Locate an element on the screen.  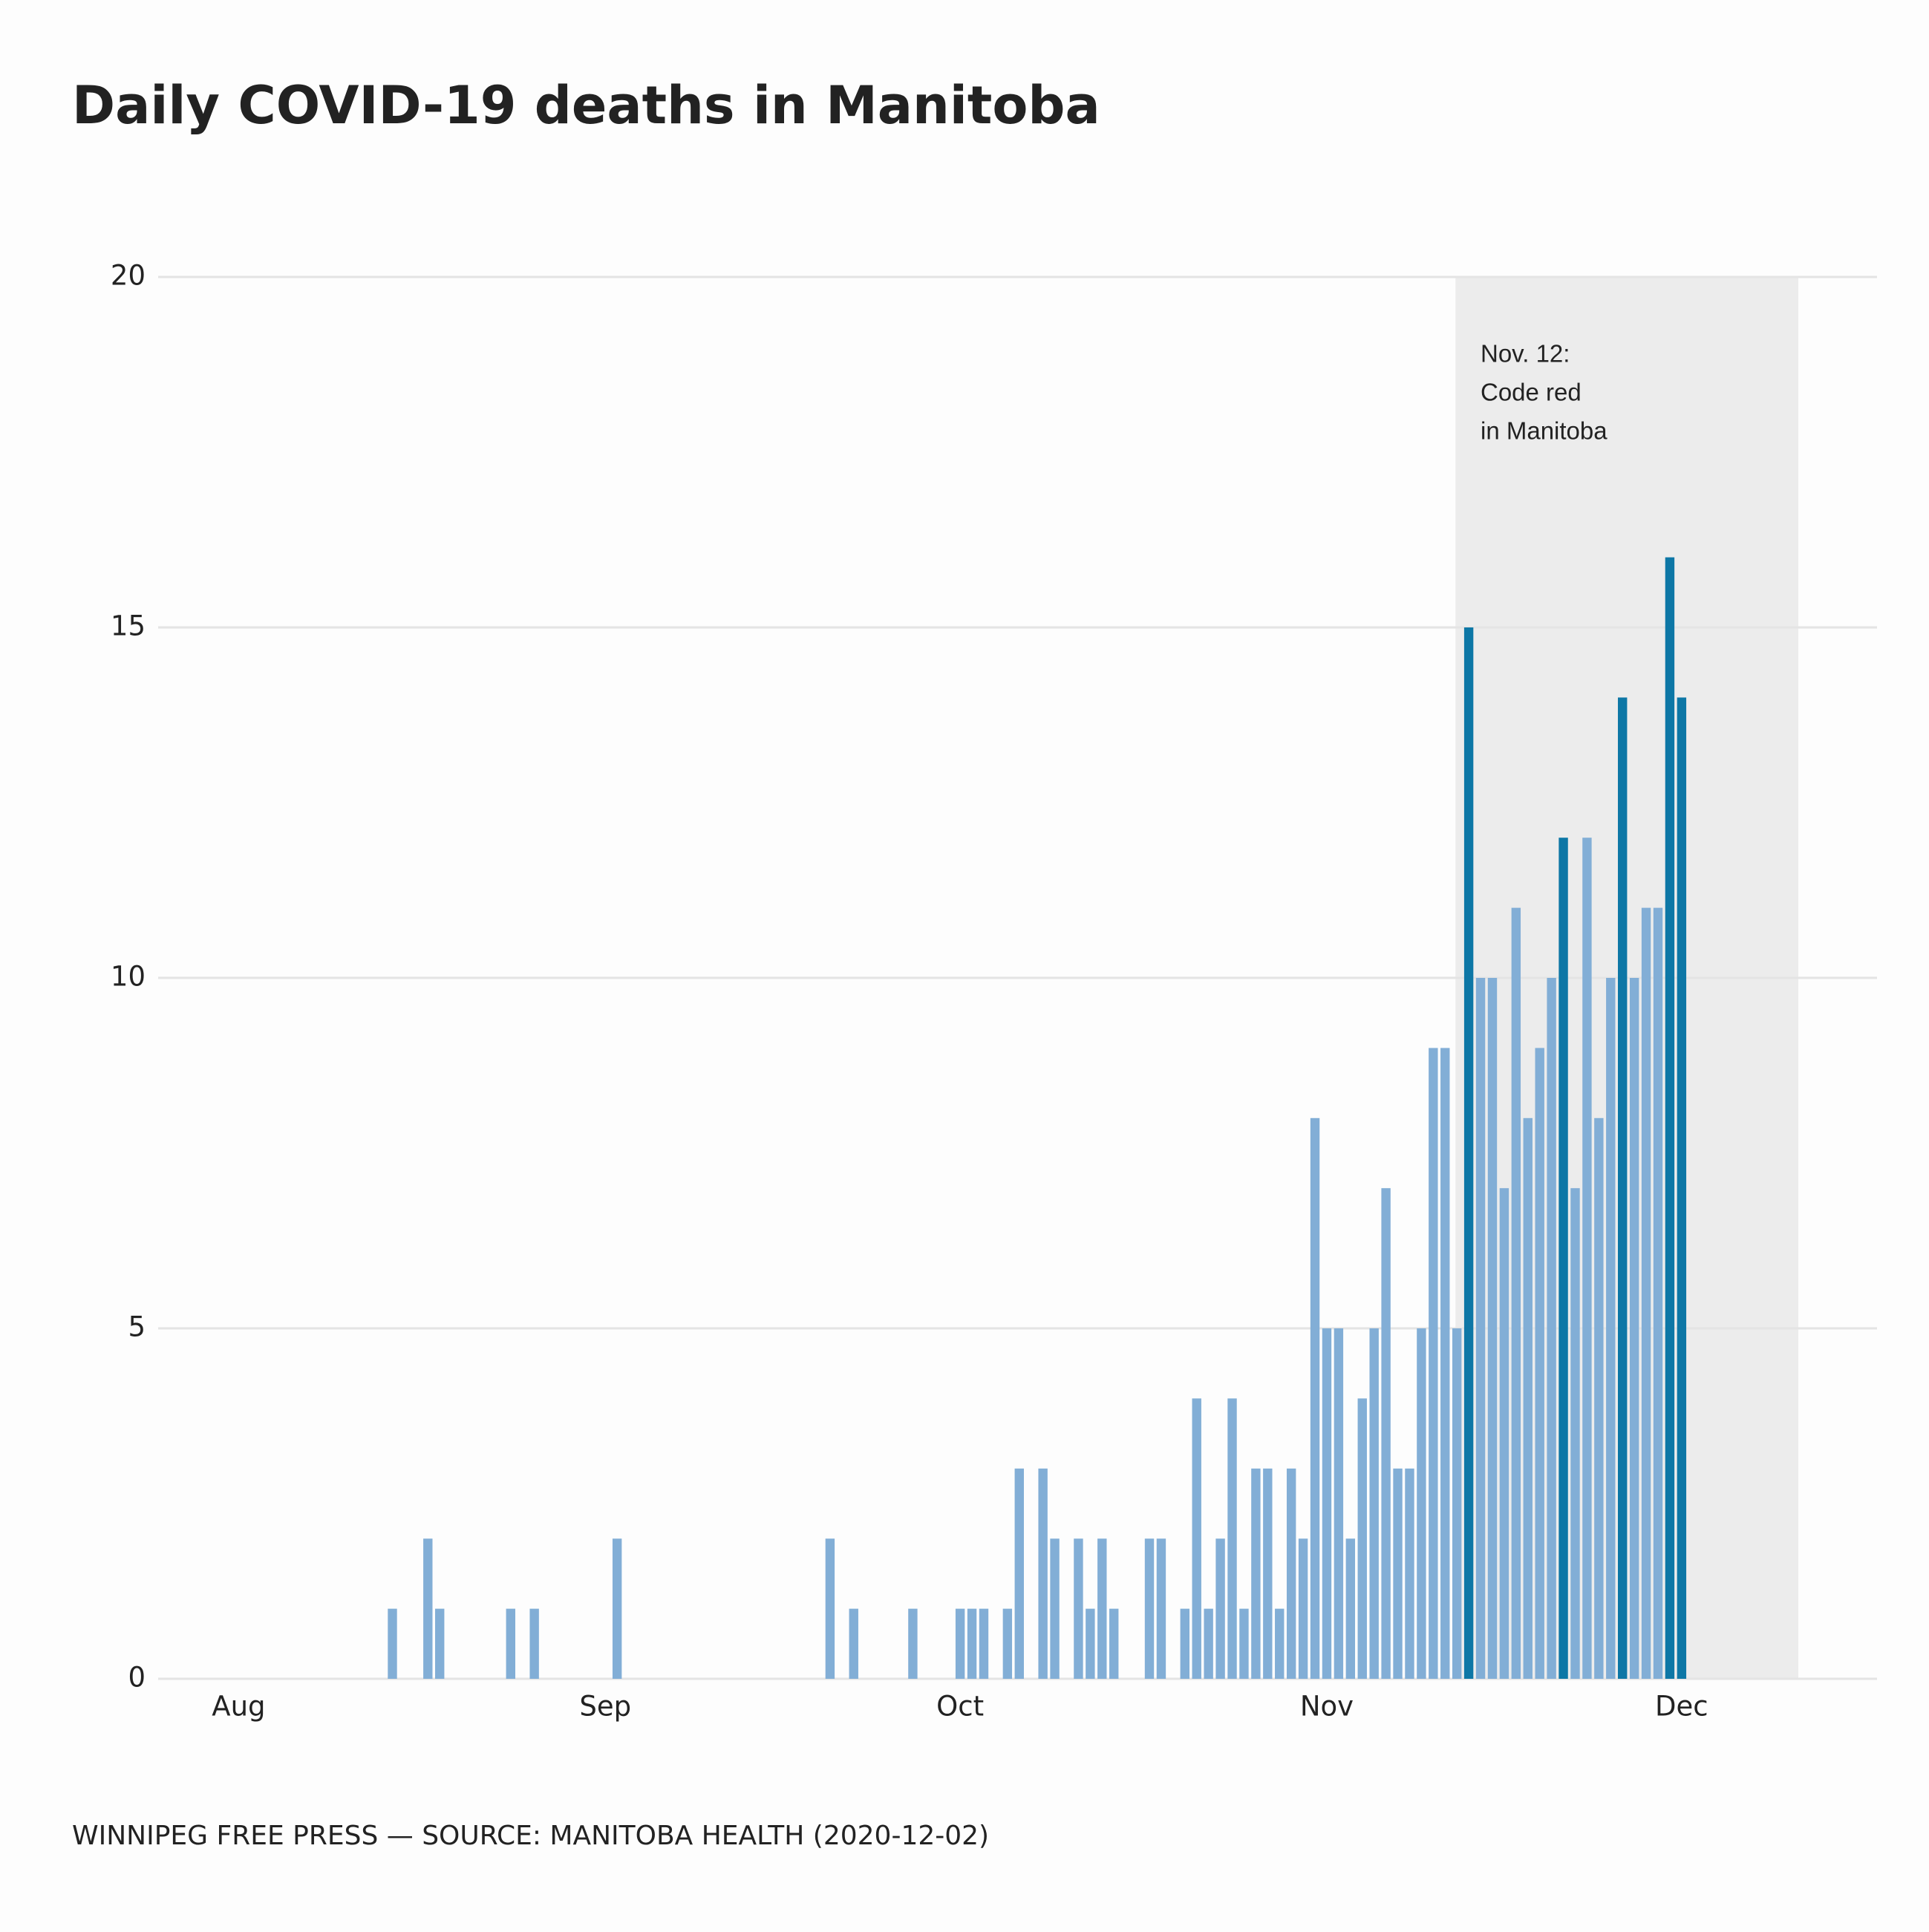
annotation: in Manitoba is located at coordinates (1544, 431).